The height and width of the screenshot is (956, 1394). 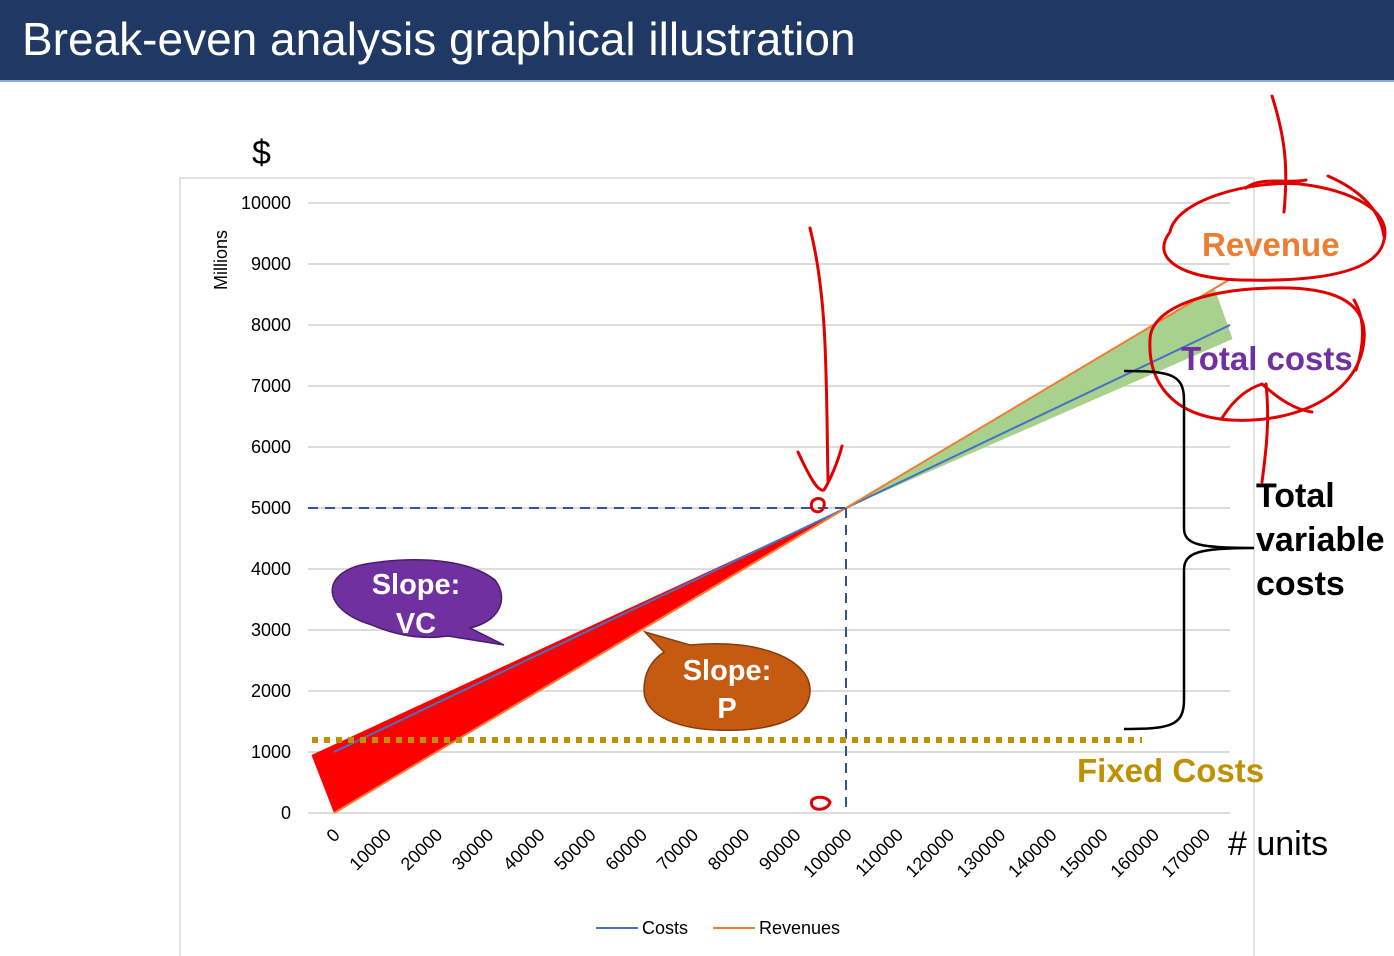 What do you see at coordinates (626, 850) in the screenshot?
I see `x-tick-label: 60000` at bounding box center [626, 850].